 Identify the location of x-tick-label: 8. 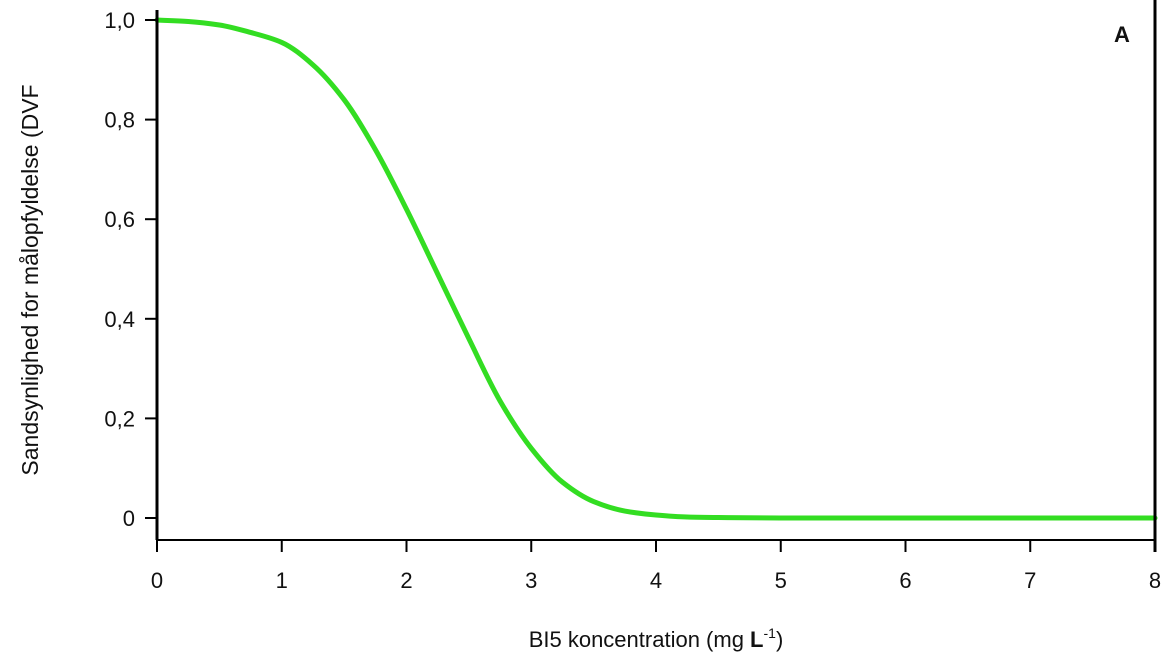
(1155, 580).